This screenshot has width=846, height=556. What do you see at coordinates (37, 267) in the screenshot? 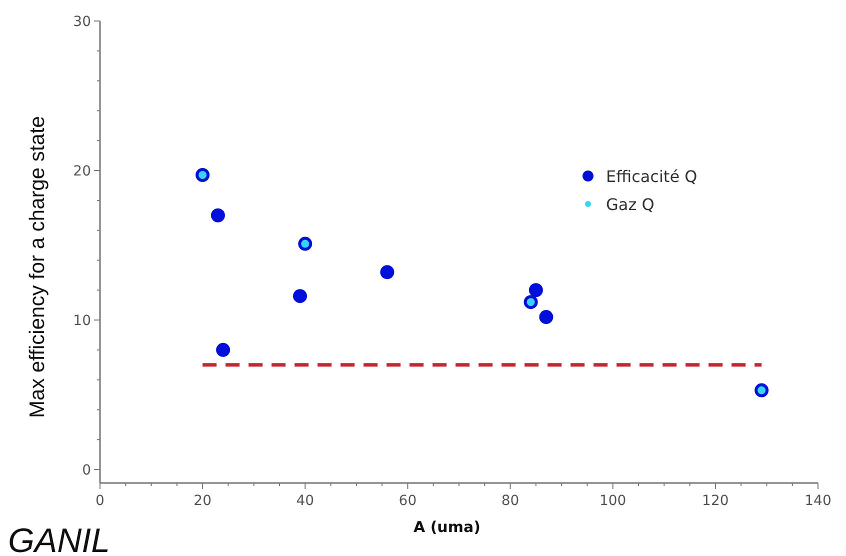
I see `y-axis-title: Max efficiency for a charge state` at bounding box center [37, 267].